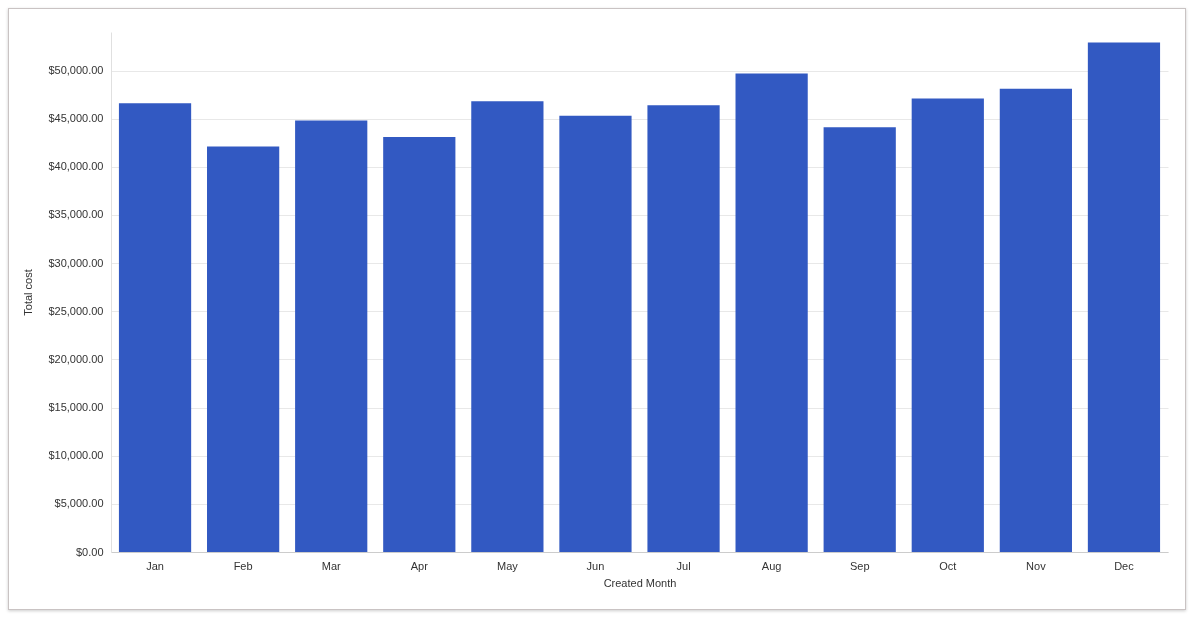 This screenshot has height=618, width=1194. I want to click on y-tick-label: $5,000.00, so click(79, 503).